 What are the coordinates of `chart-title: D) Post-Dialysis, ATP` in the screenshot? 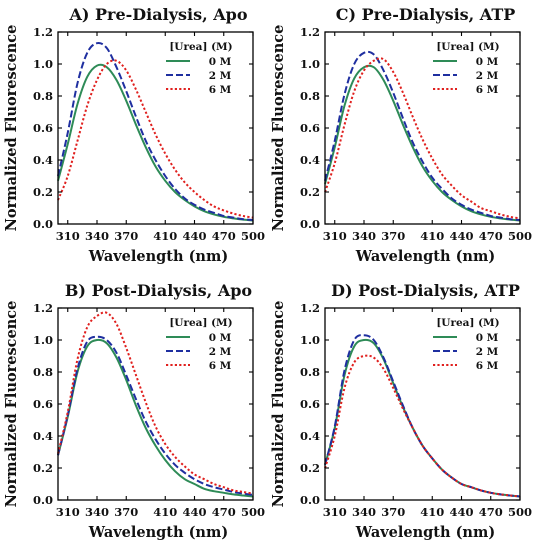 It's located at (425, 290).